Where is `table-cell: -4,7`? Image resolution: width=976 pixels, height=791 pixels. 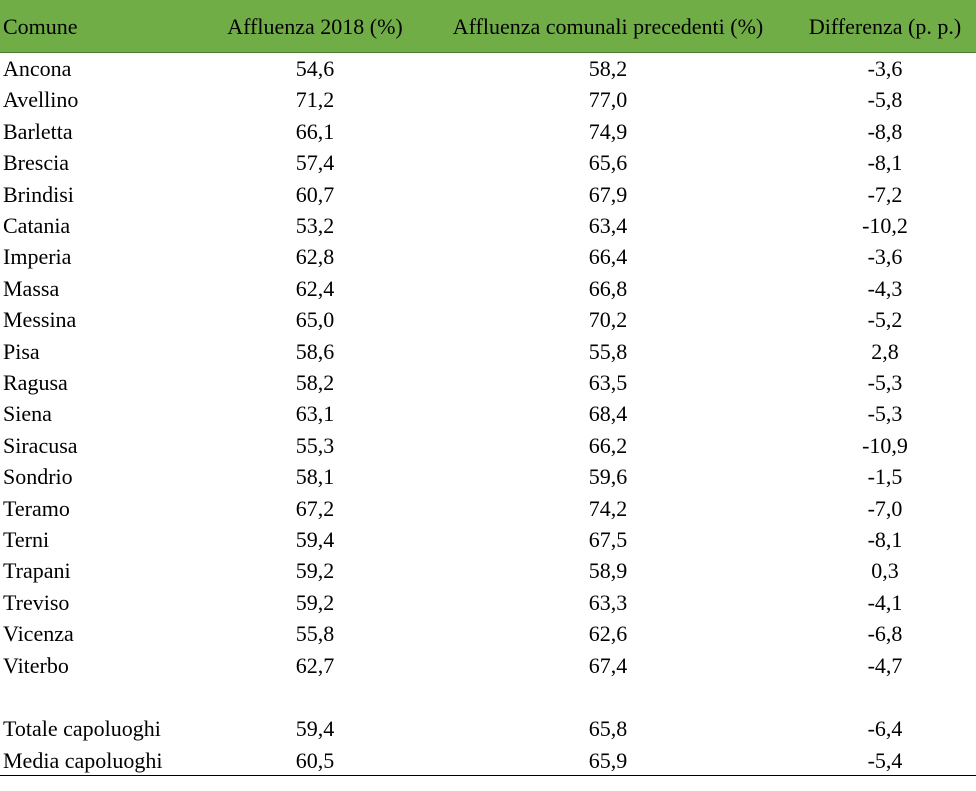
table-cell: -4,7 is located at coordinates (885, 665).